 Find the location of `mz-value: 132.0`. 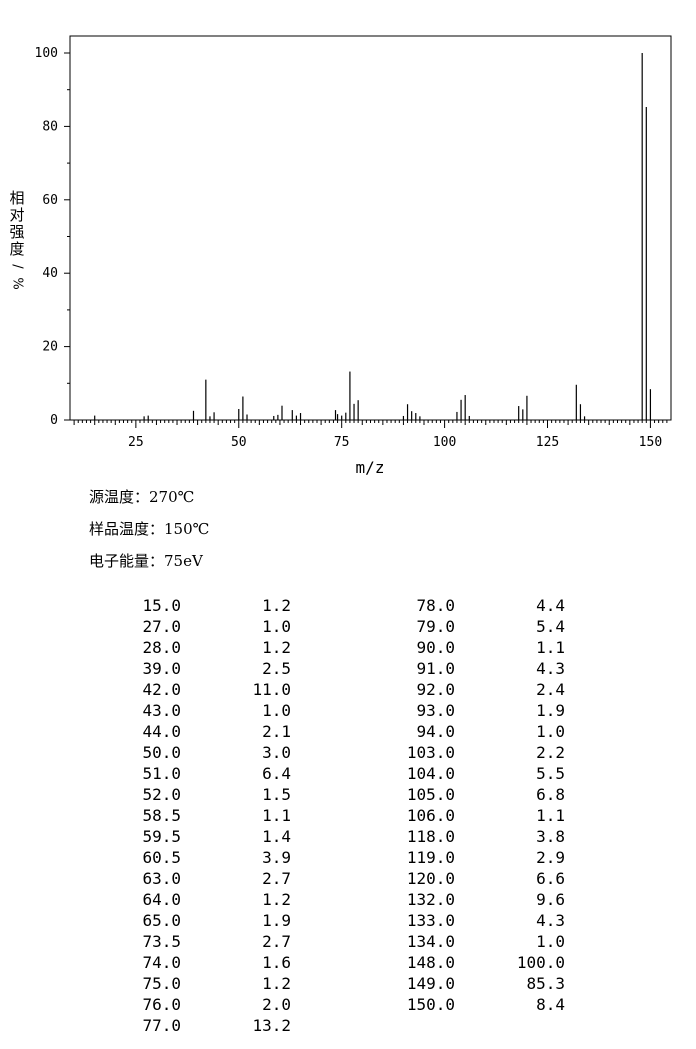

mz-value: 132.0 is located at coordinates (430, 899).